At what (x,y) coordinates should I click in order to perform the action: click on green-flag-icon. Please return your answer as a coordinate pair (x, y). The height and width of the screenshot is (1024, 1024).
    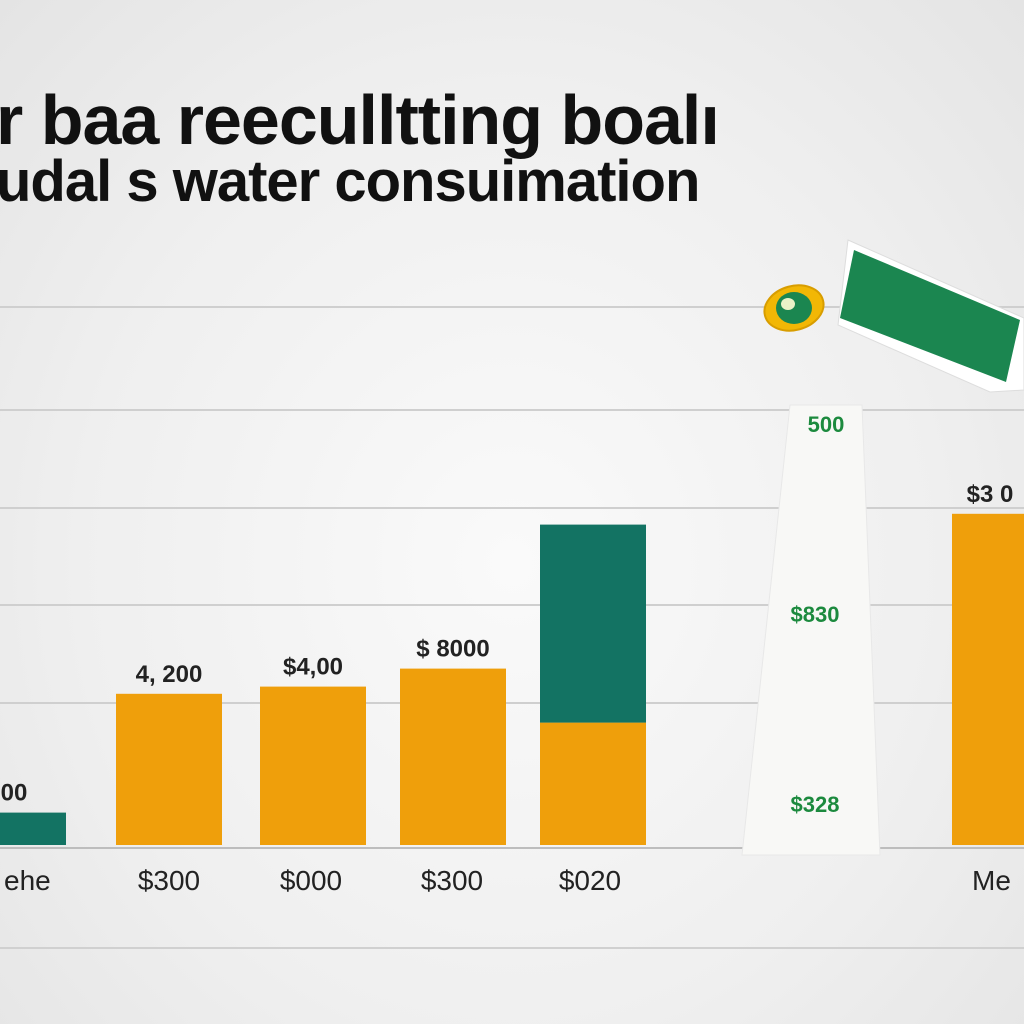
    Looking at the image, I should click on (930, 316).